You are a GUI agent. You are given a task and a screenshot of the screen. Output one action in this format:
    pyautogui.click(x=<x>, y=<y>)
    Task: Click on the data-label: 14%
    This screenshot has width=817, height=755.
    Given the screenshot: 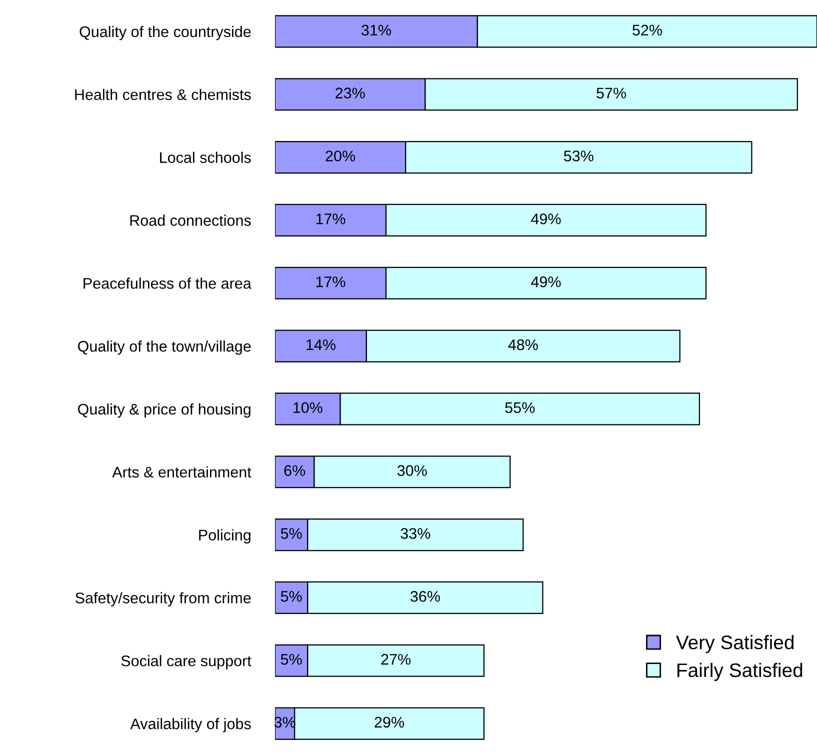 What is the action you would take?
    pyautogui.click(x=321, y=344)
    